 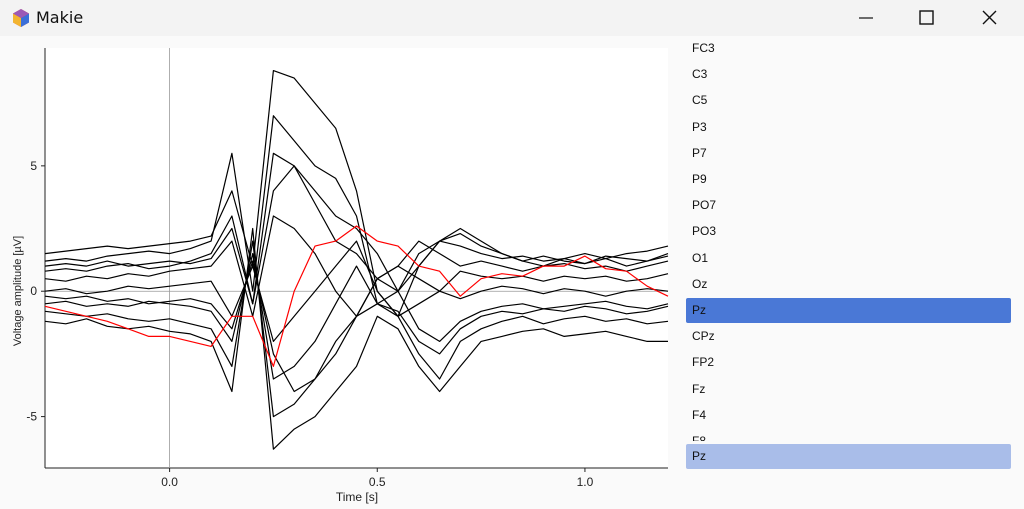 What do you see at coordinates (585, 482) in the screenshot?
I see `x-tick-label: 1.0` at bounding box center [585, 482].